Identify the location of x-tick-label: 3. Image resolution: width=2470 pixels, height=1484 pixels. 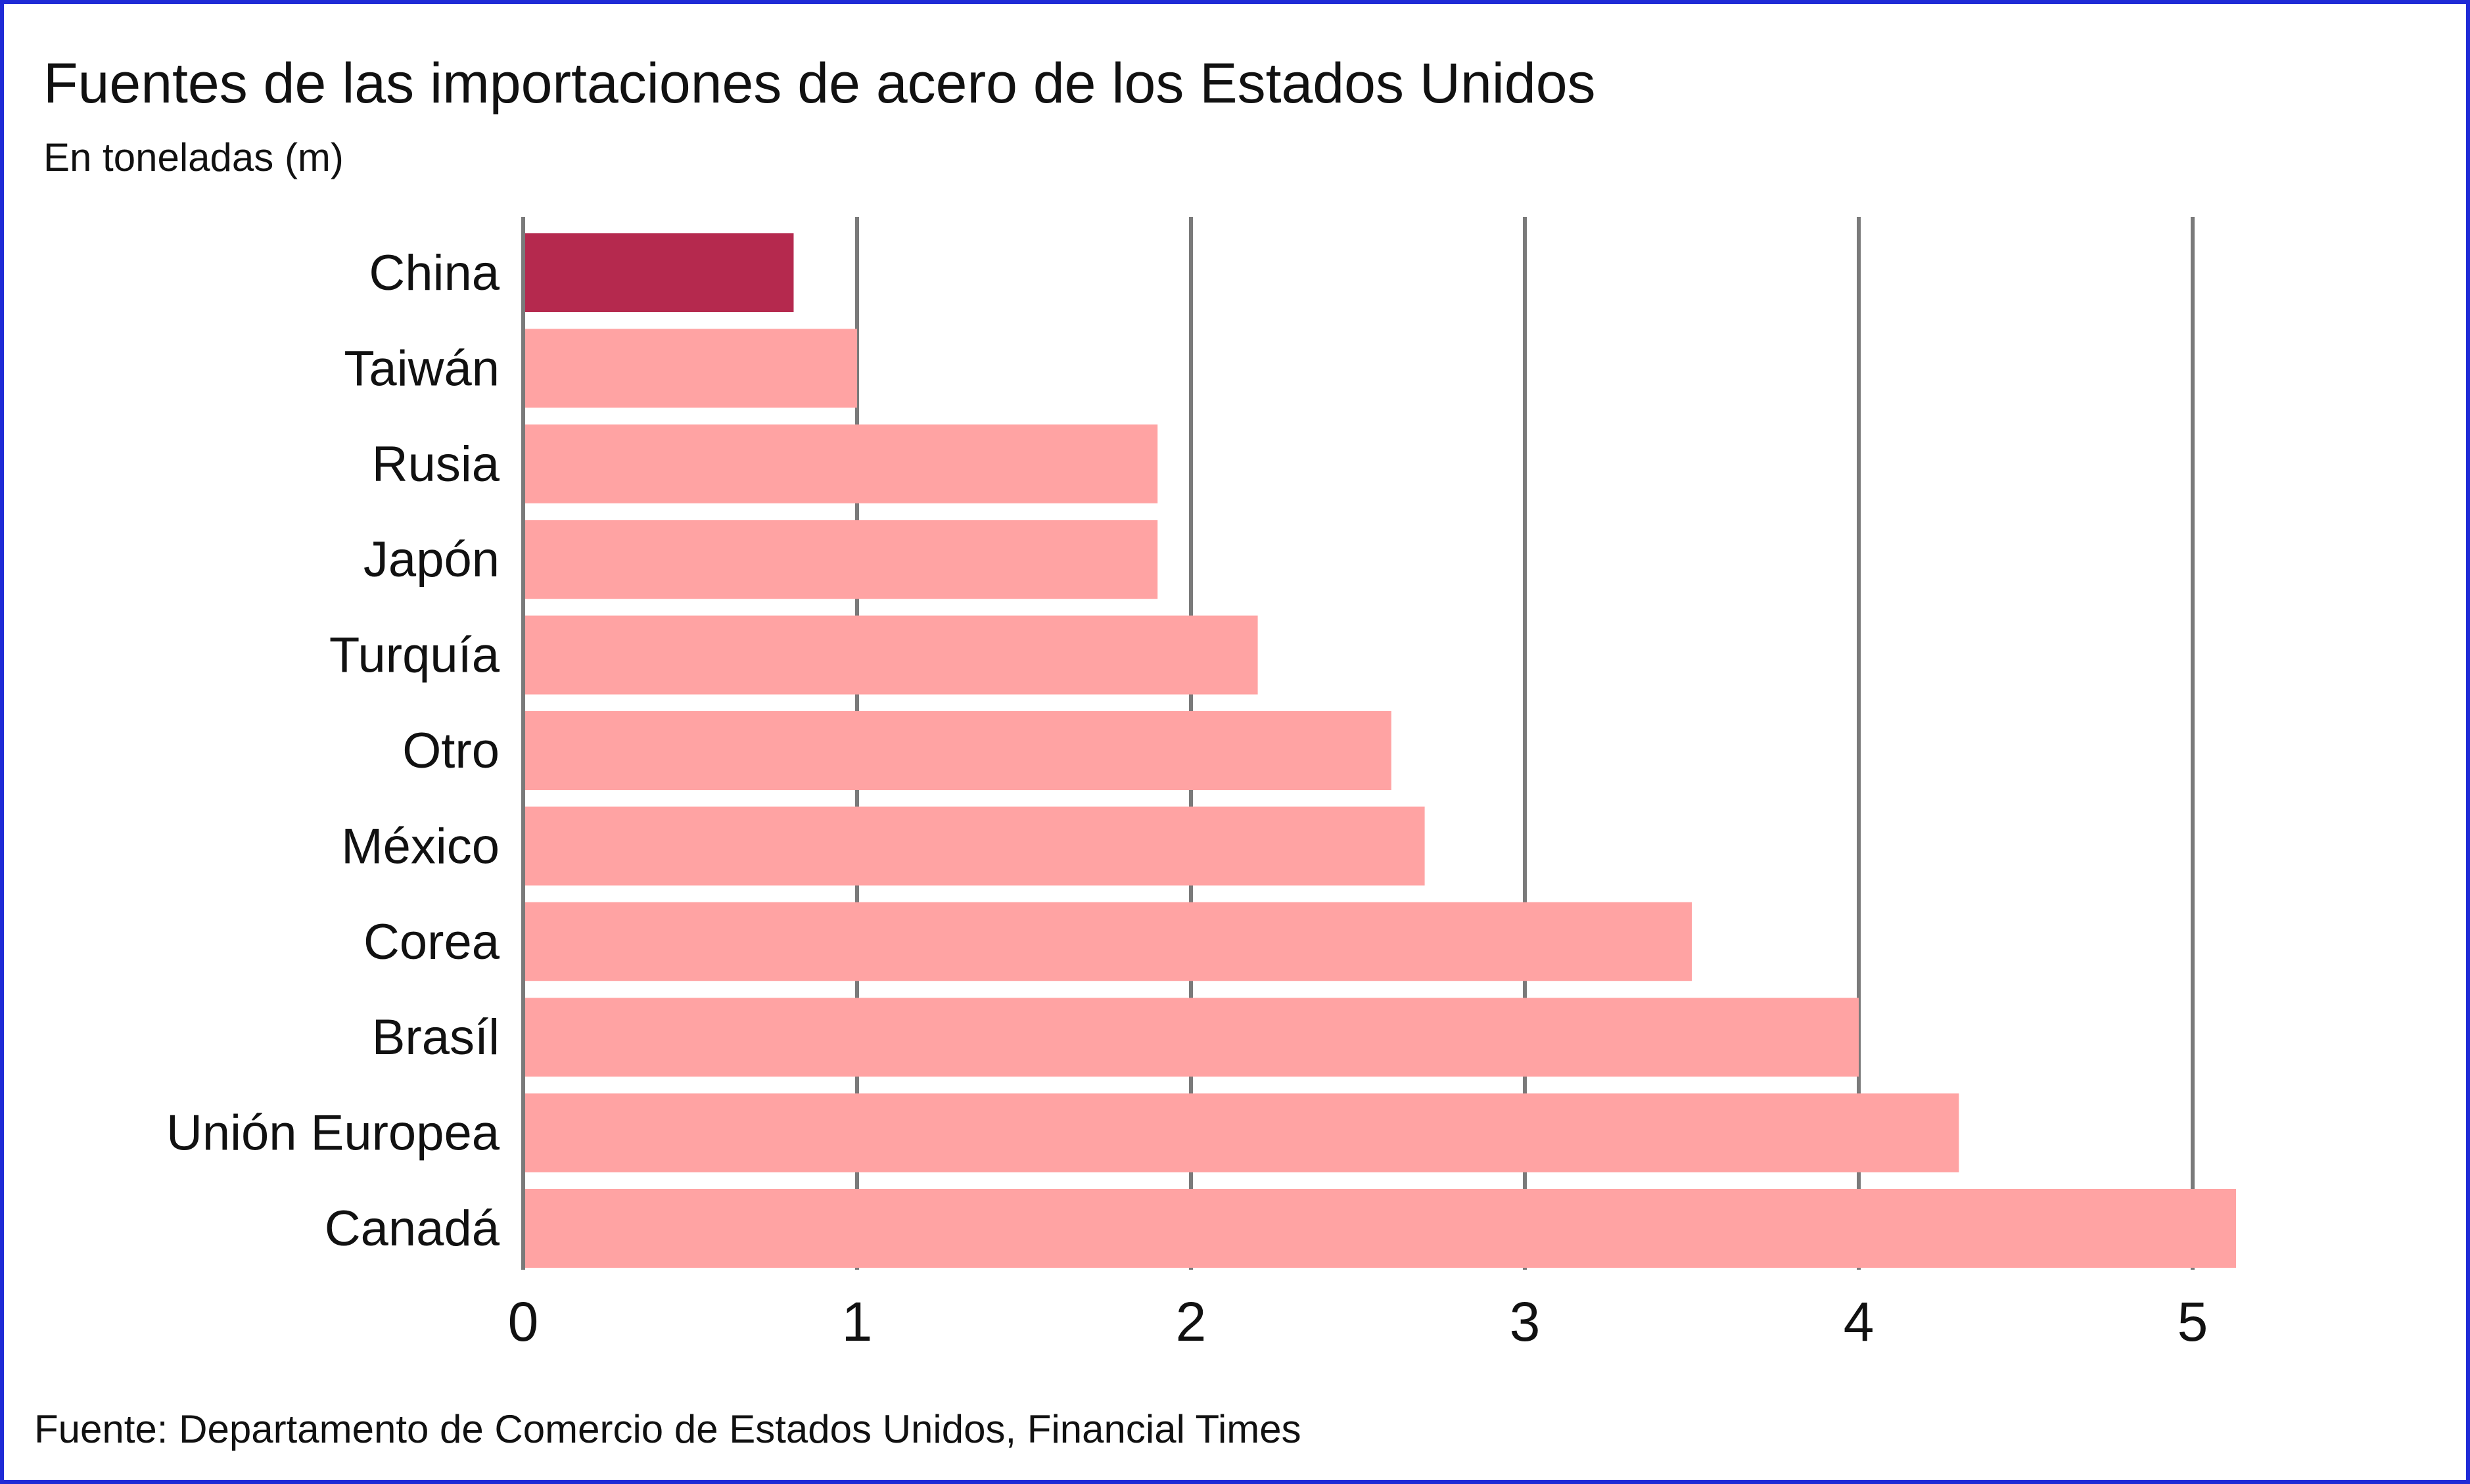
(1525, 1322).